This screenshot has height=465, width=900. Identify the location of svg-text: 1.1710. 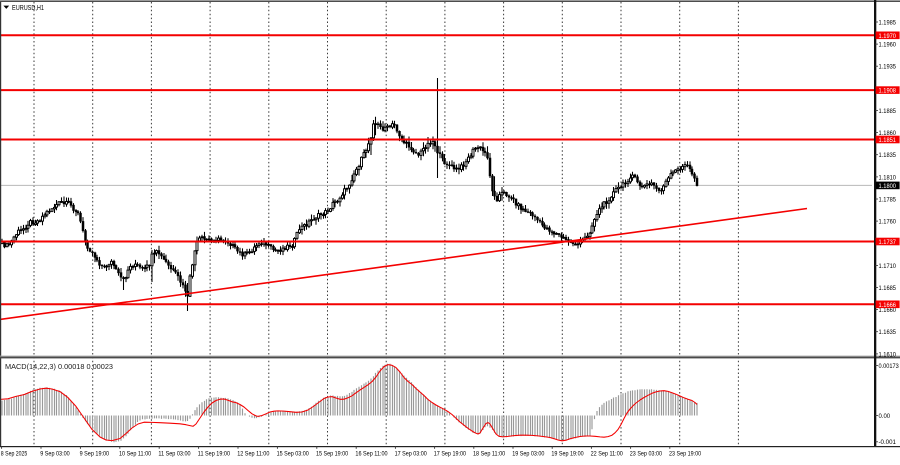
(888, 266).